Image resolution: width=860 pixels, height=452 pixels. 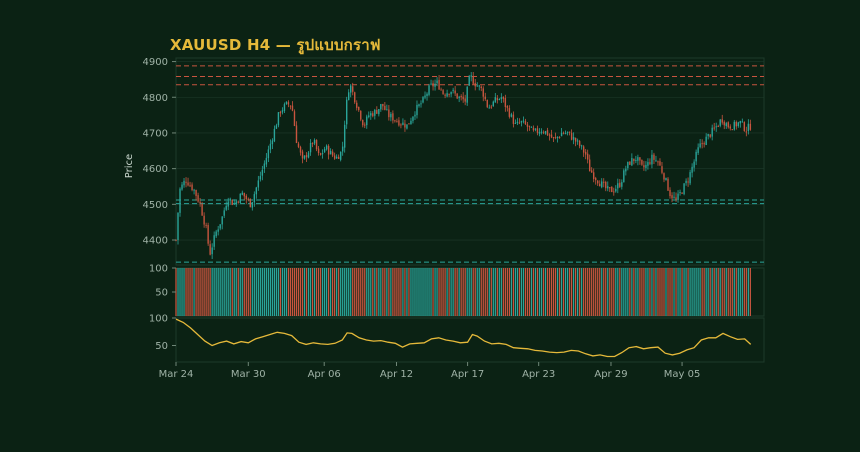 What do you see at coordinates (161, 293) in the screenshot?
I see `volume-tick-label: 50` at bounding box center [161, 293].